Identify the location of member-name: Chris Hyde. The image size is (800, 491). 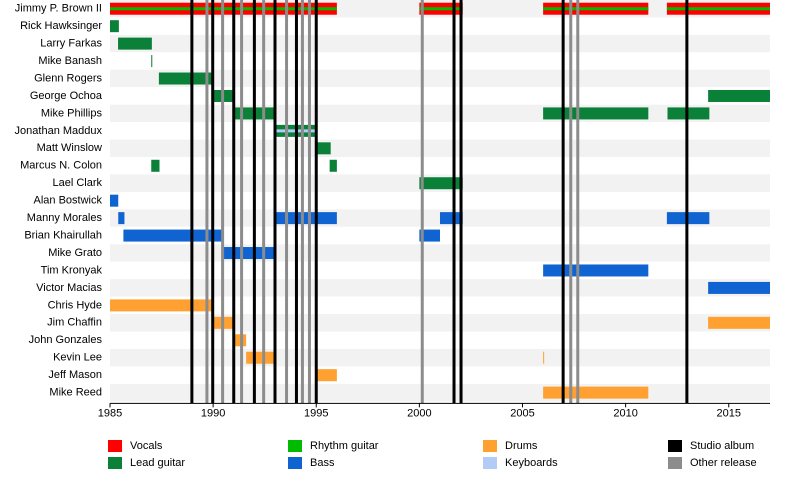
(75, 305).